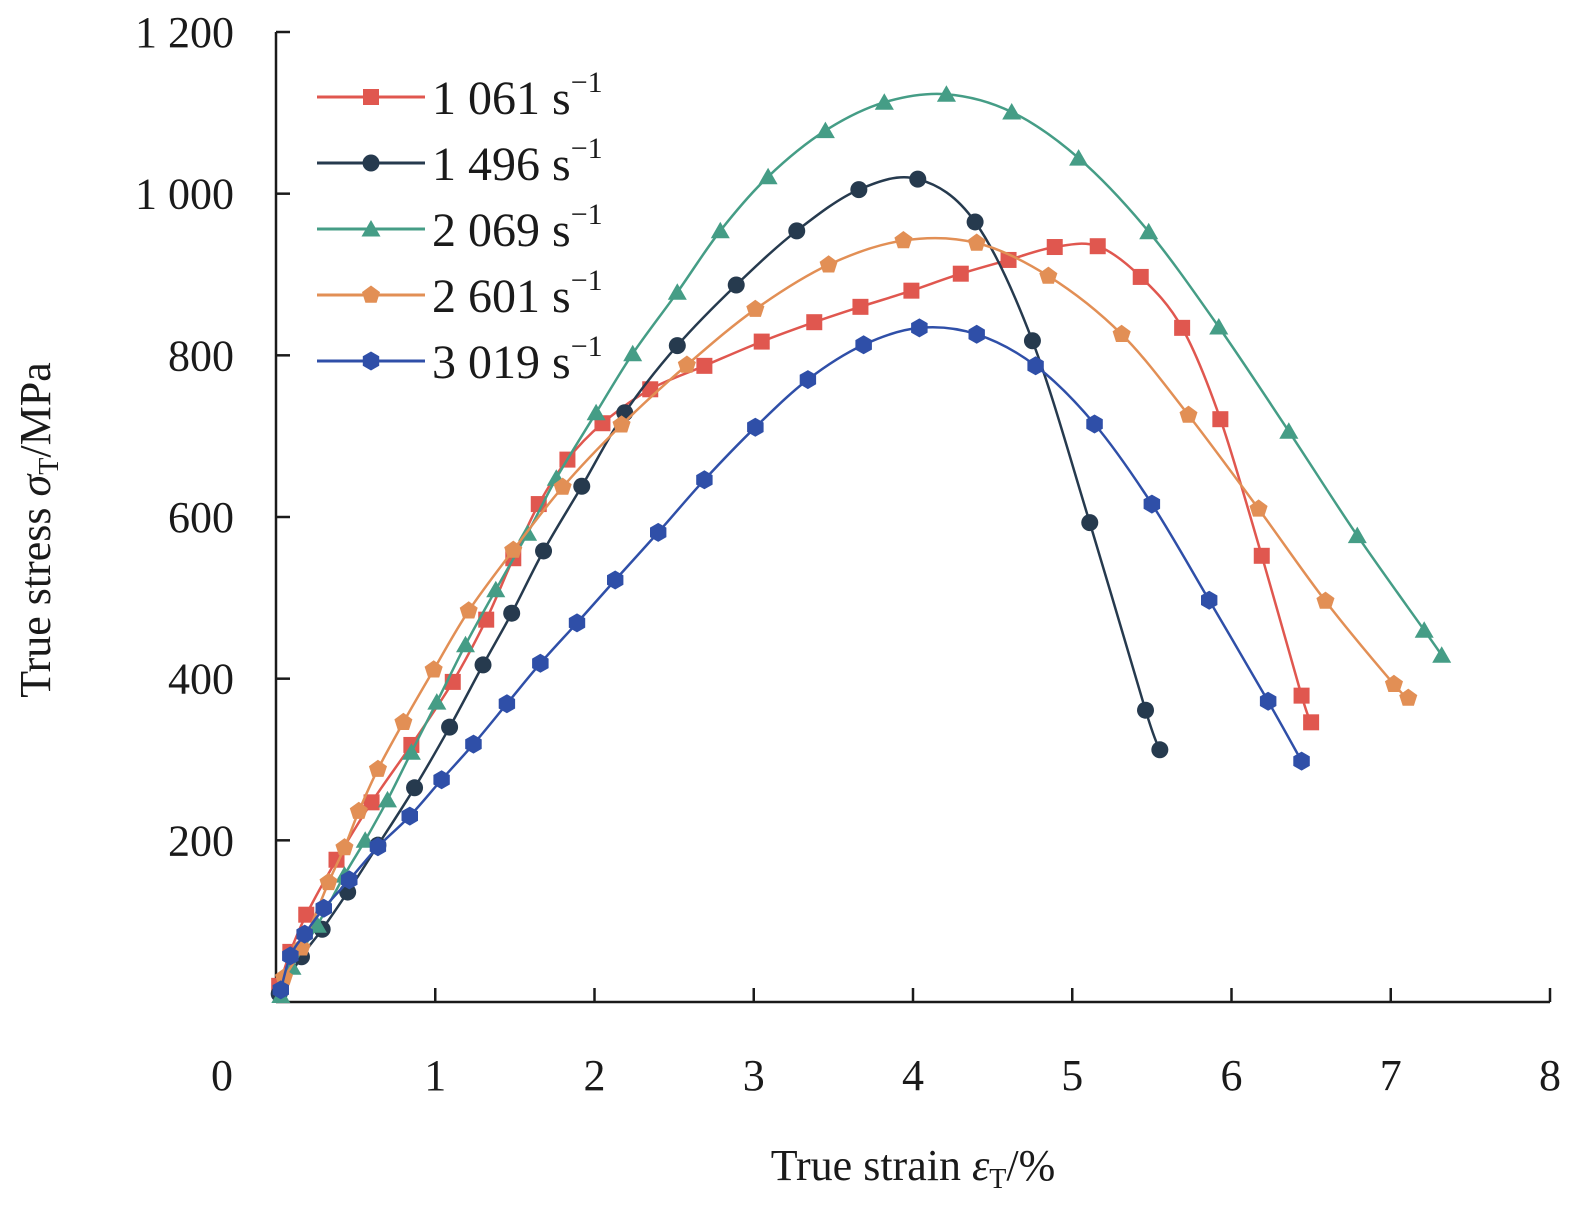 The height and width of the screenshot is (1212, 1575). I want to click on y-tick-label: 600, so click(201, 517).